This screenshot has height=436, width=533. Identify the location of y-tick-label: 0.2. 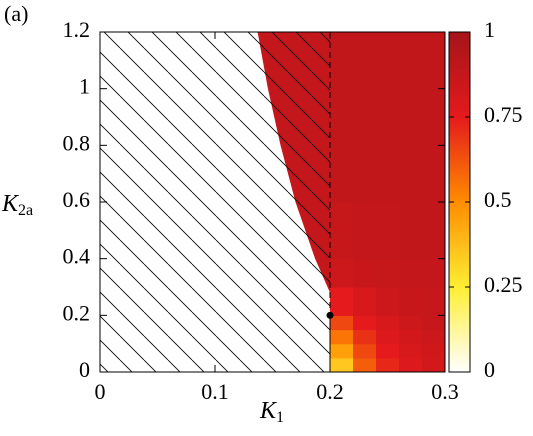
(77, 312).